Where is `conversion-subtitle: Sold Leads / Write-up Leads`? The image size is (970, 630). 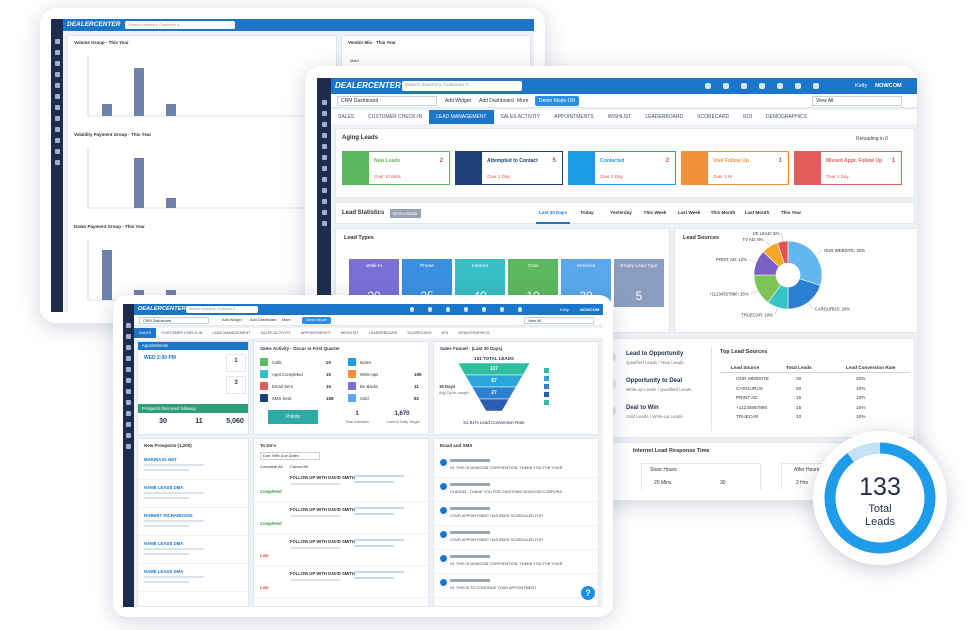
conversion-subtitle: Sold Leads / Write-up Leads is located at coordinates (654, 416).